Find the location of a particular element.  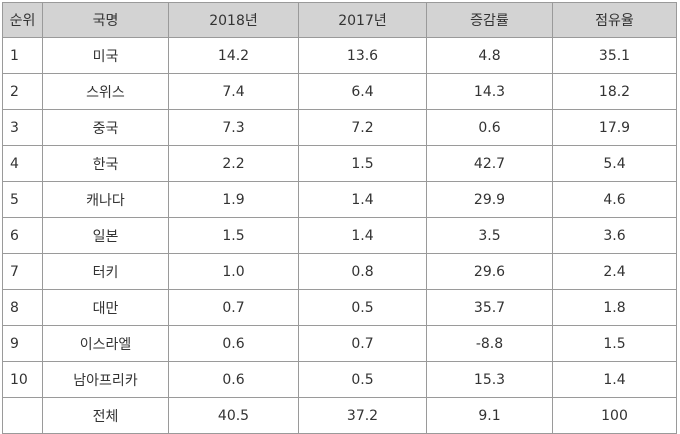

cell-country: 한국 is located at coordinates (105, 163).